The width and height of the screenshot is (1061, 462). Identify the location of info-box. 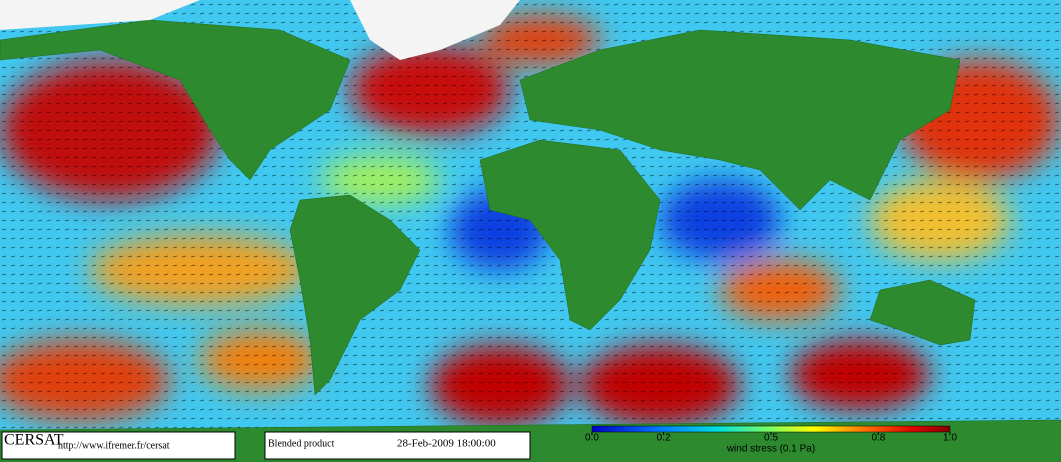
(397, 445).